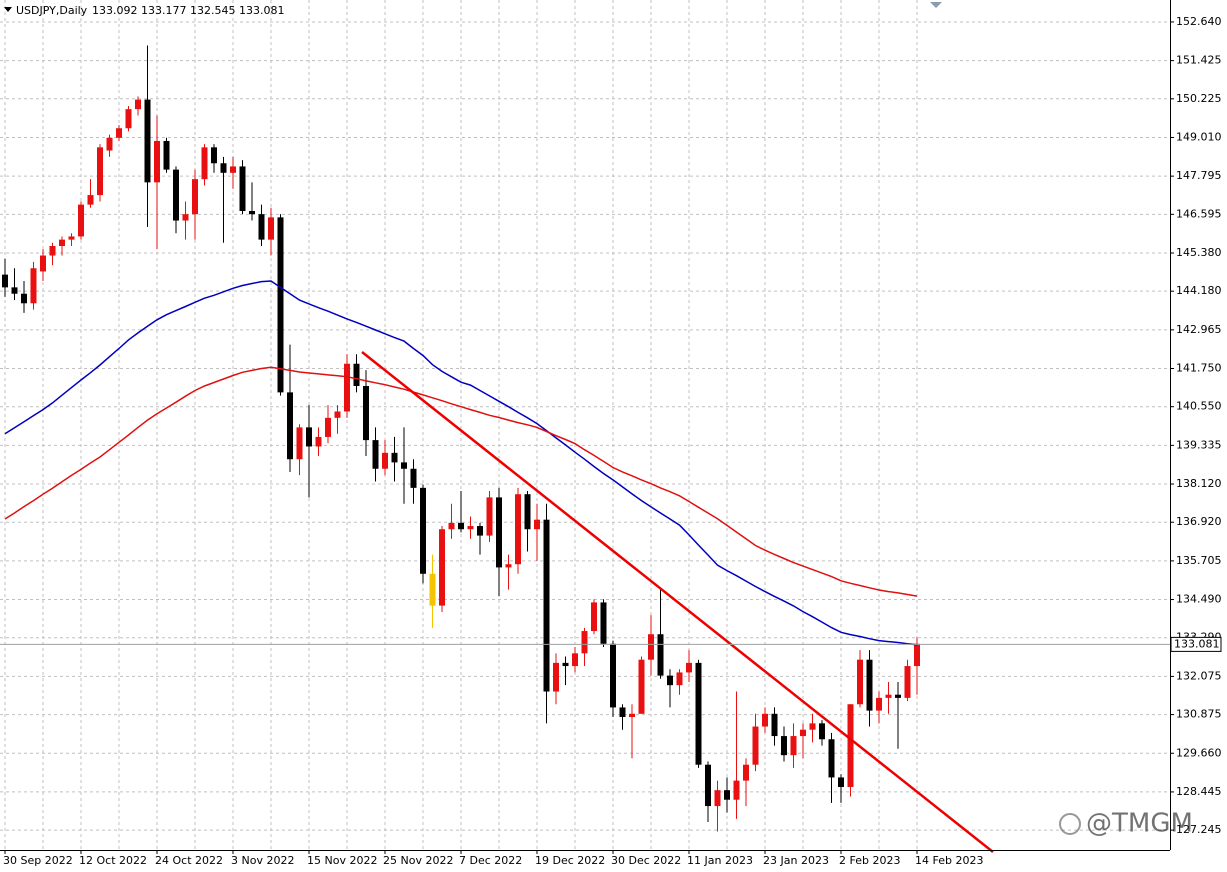 This screenshot has width=1227, height=872. Describe the element at coordinates (1199, 829) in the screenshot. I see `y-tick-label: 127.245` at that location.